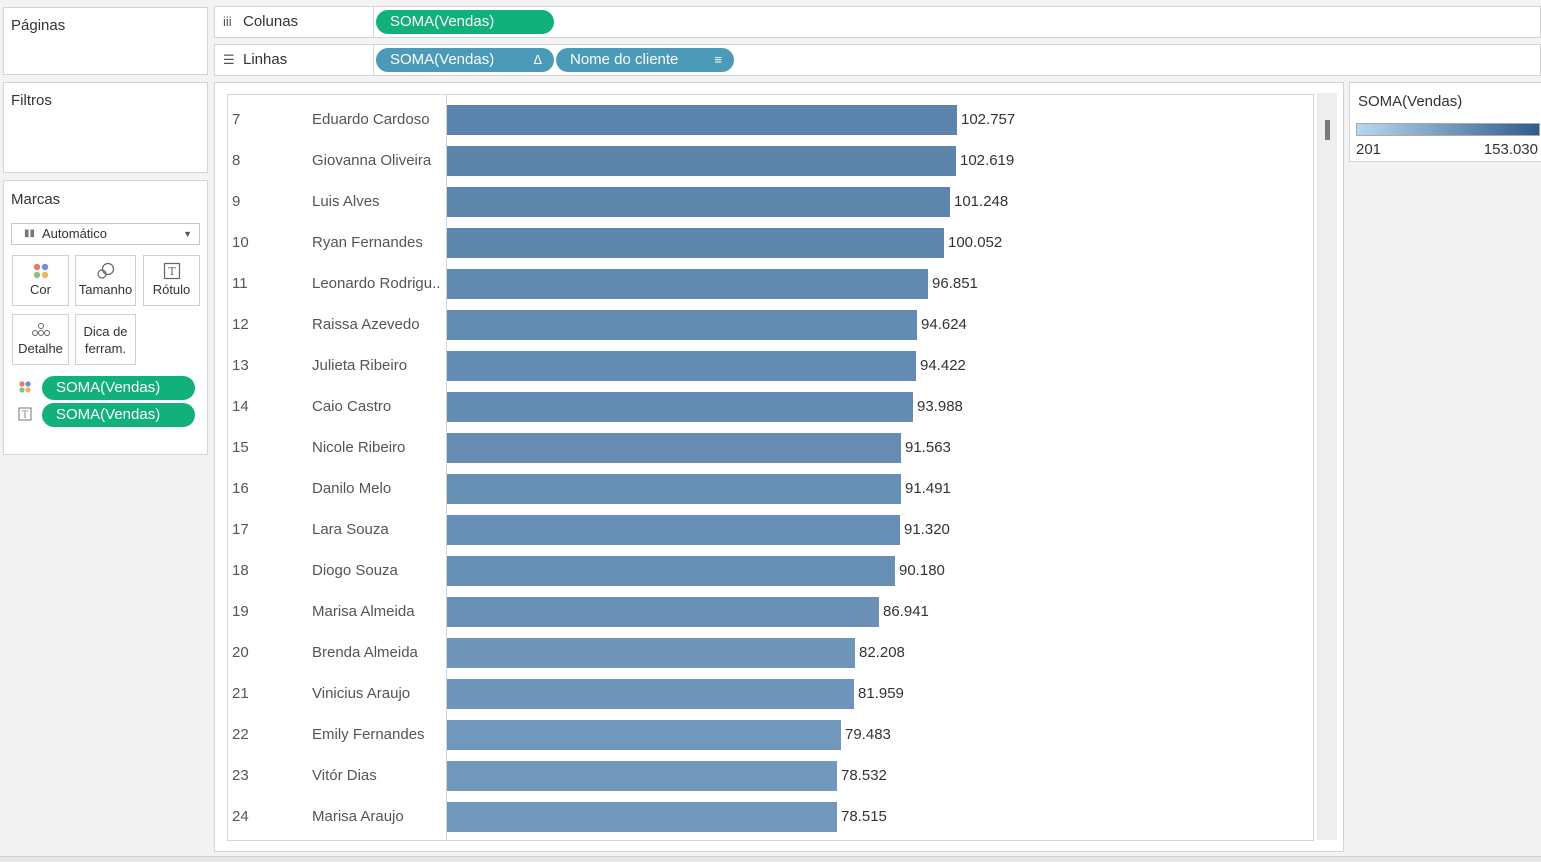 The height and width of the screenshot is (862, 1541). What do you see at coordinates (877, 22) in the screenshot?
I see `columns-shelf: iii Colunas SOMA(Vendas)` at bounding box center [877, 22].